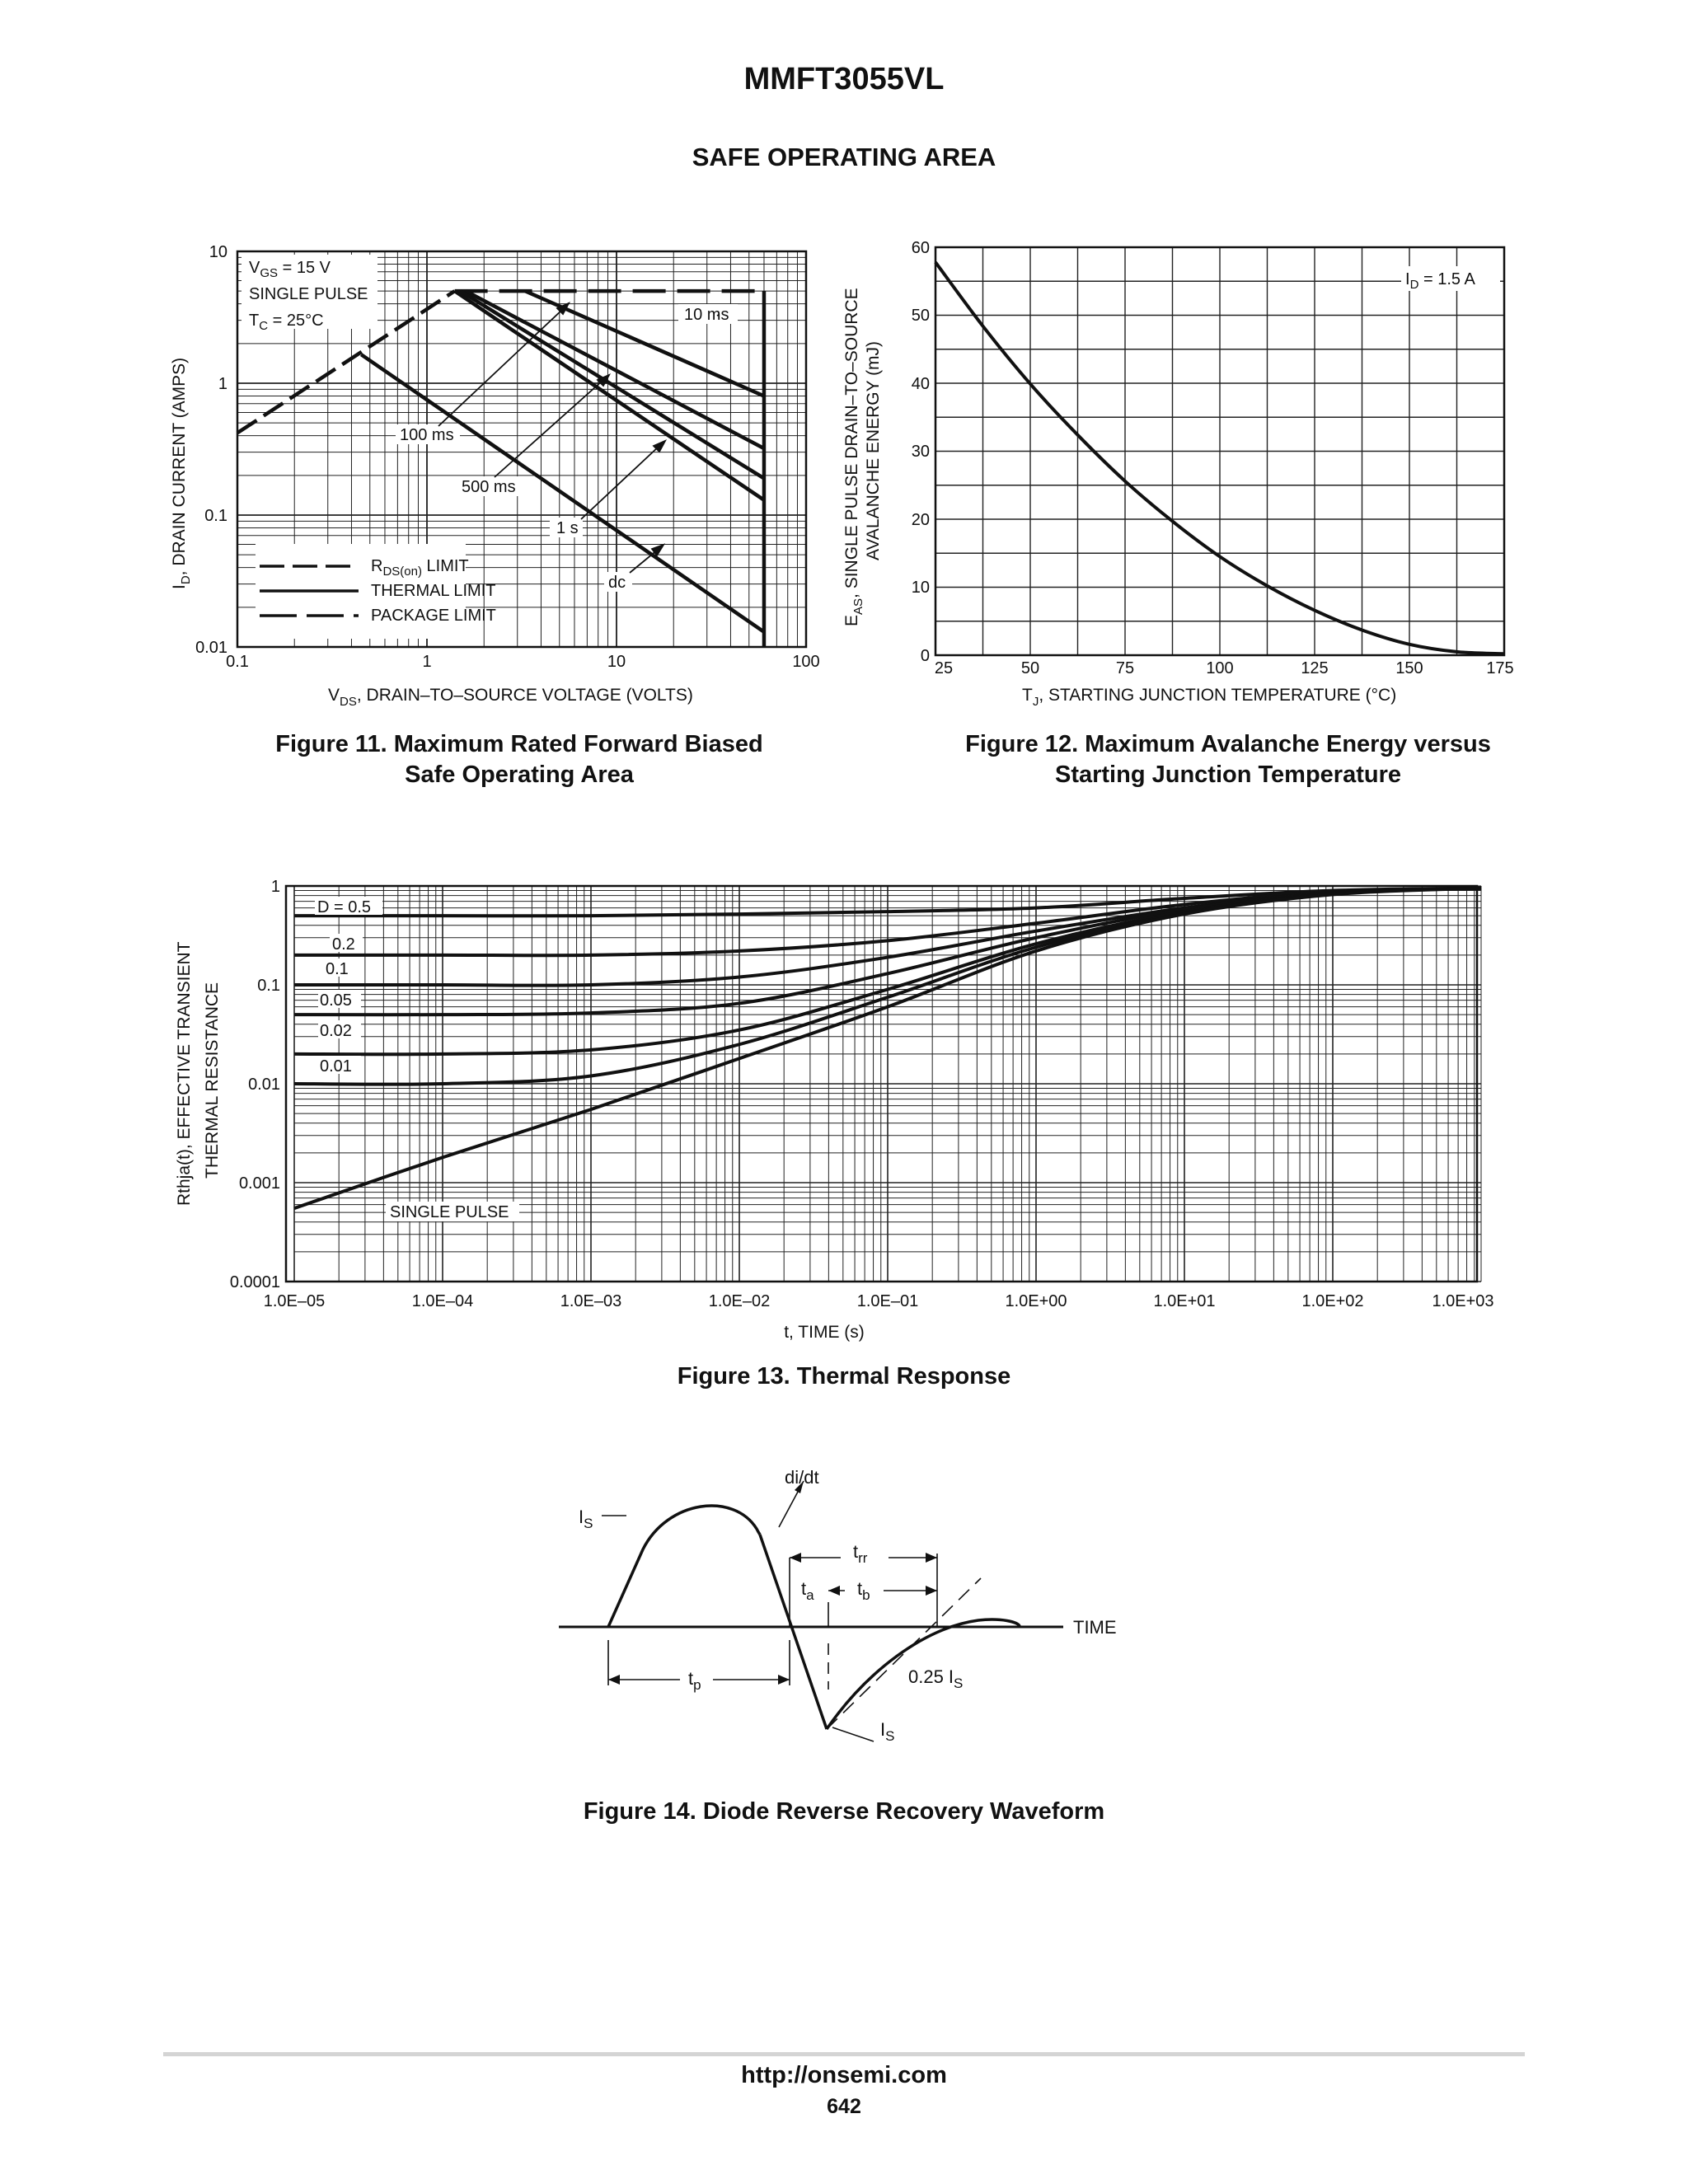 Image resolution: width=1688 pixels, height=2184 pixels. Describe the element at coordinates (586, 1519) in the screenshot. I see `label-is-peak: IS` at that location.